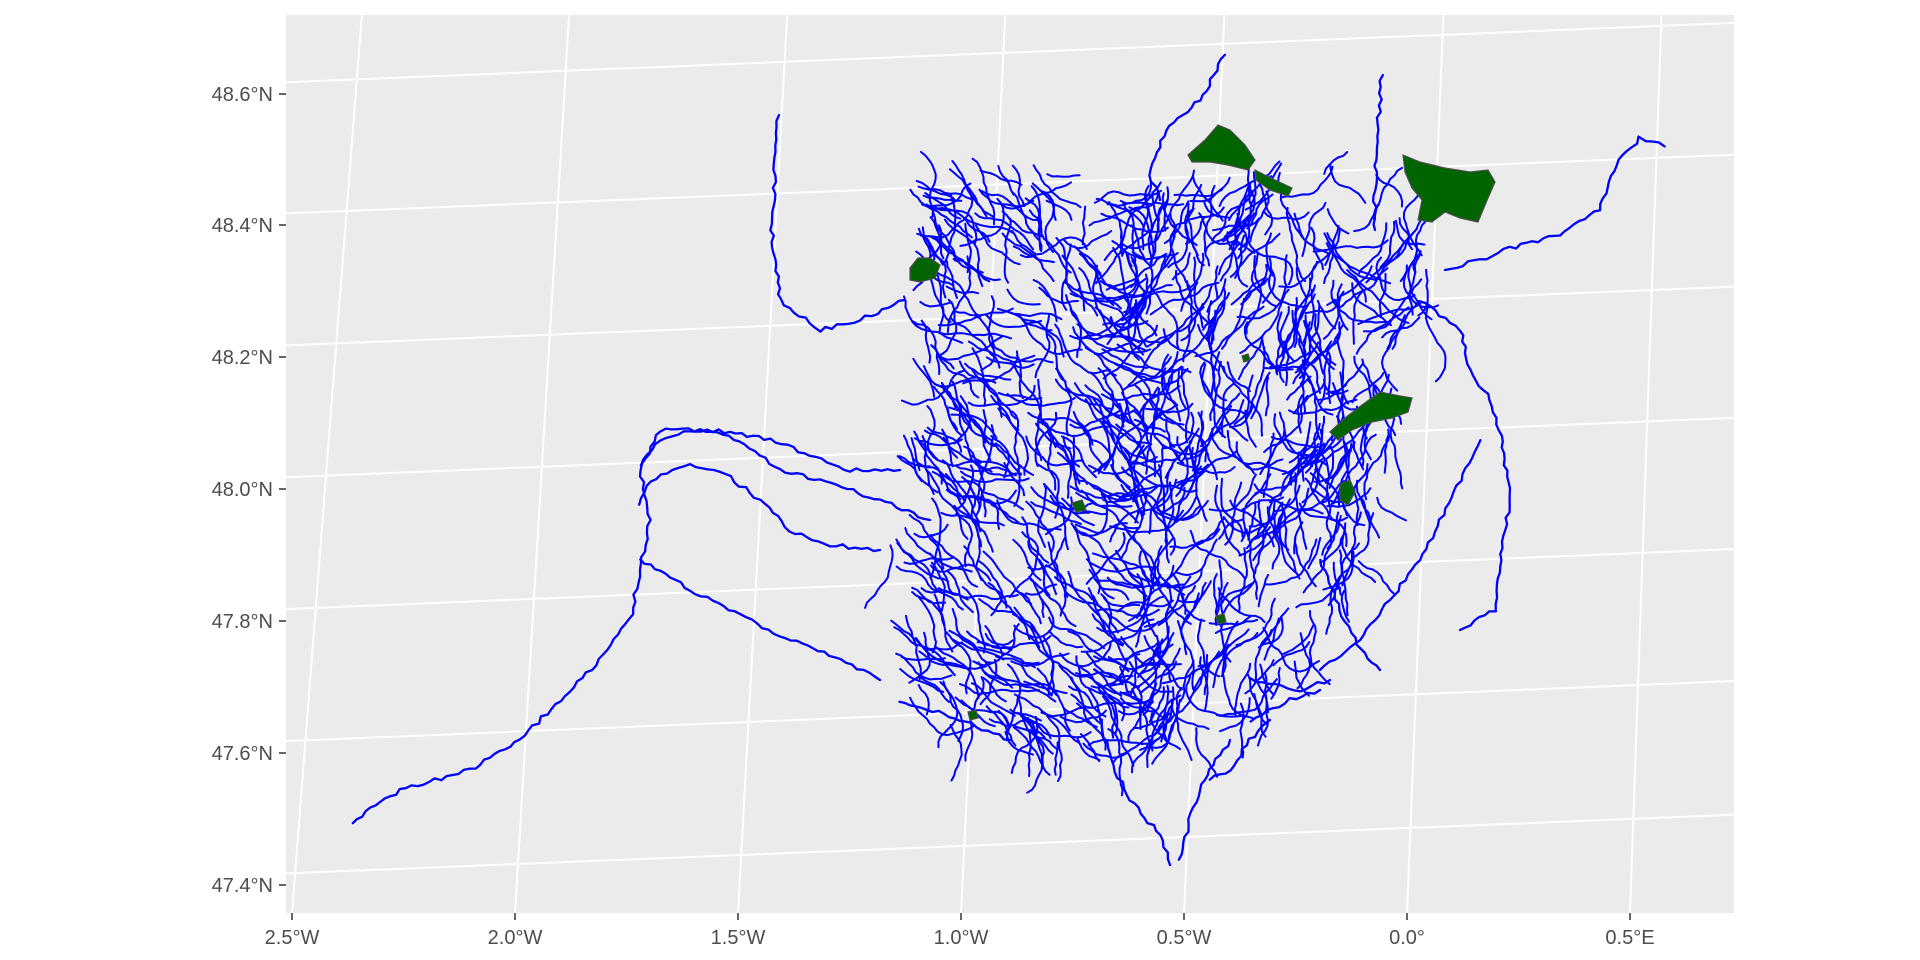  Describe the element at coordinates (292, 938) in the screenshot. I see `x-tick-label: 2.5°W` at that location.